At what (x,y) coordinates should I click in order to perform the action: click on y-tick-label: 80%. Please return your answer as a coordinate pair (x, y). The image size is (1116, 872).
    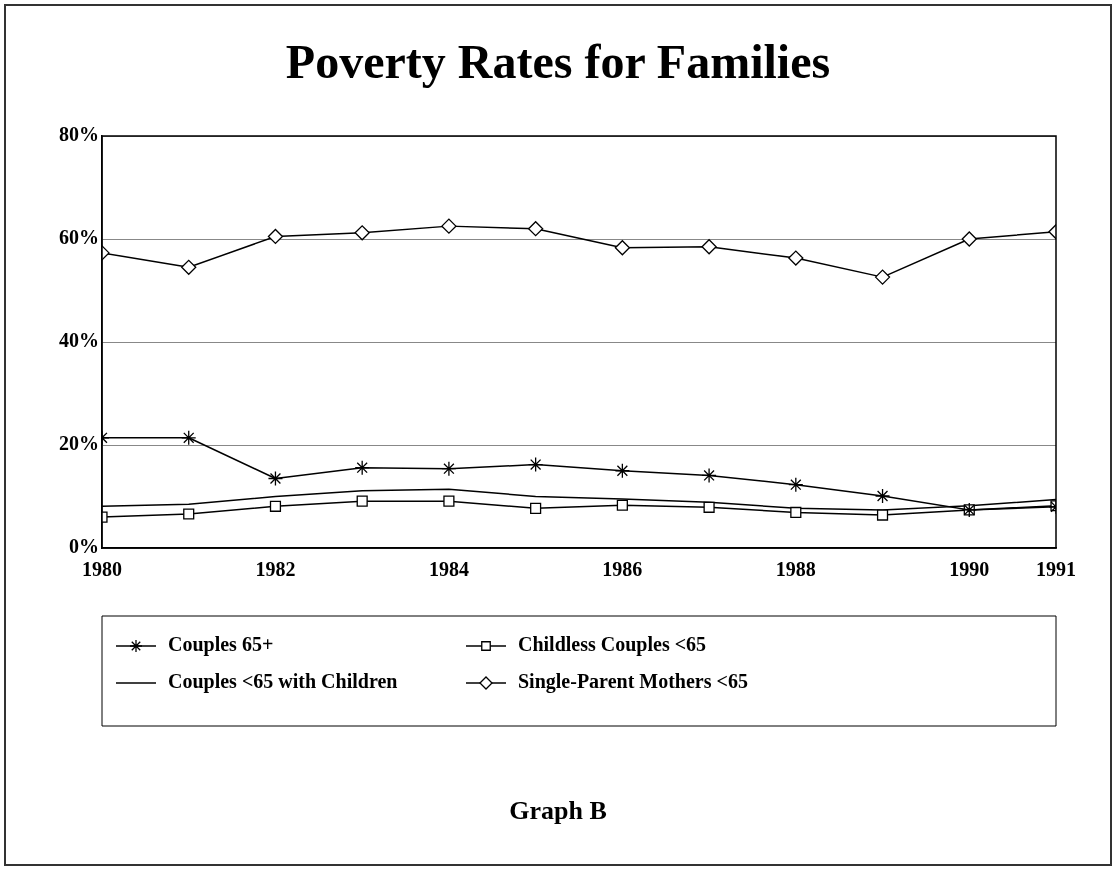
    Looking at the image, I should click on (79, 134).